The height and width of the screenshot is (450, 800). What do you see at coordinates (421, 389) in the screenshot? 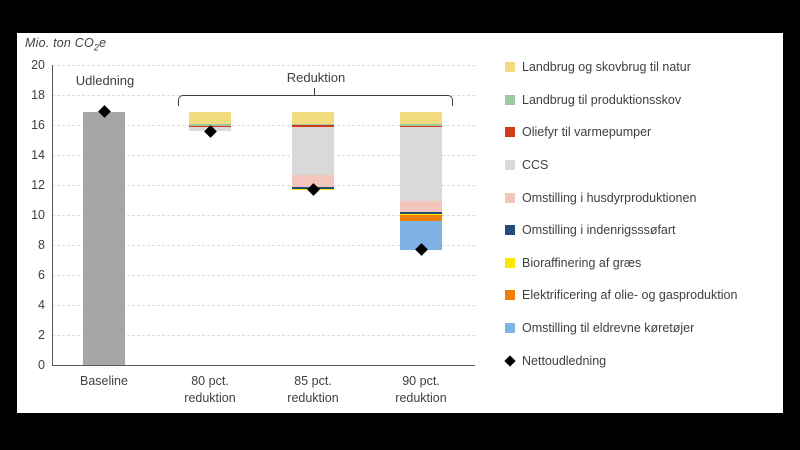
I see `x-category-label: 90 pct. reduktion` at bounding box center [421, 389].